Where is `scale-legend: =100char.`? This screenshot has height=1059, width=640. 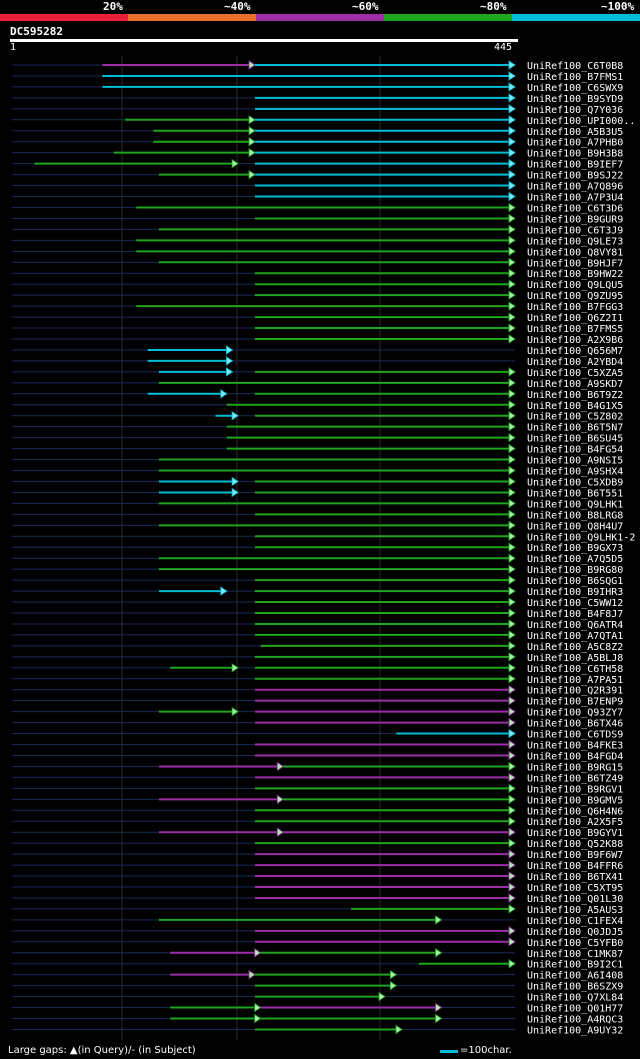
scale-legend: =100char. is located at coordinates (486, 1050).